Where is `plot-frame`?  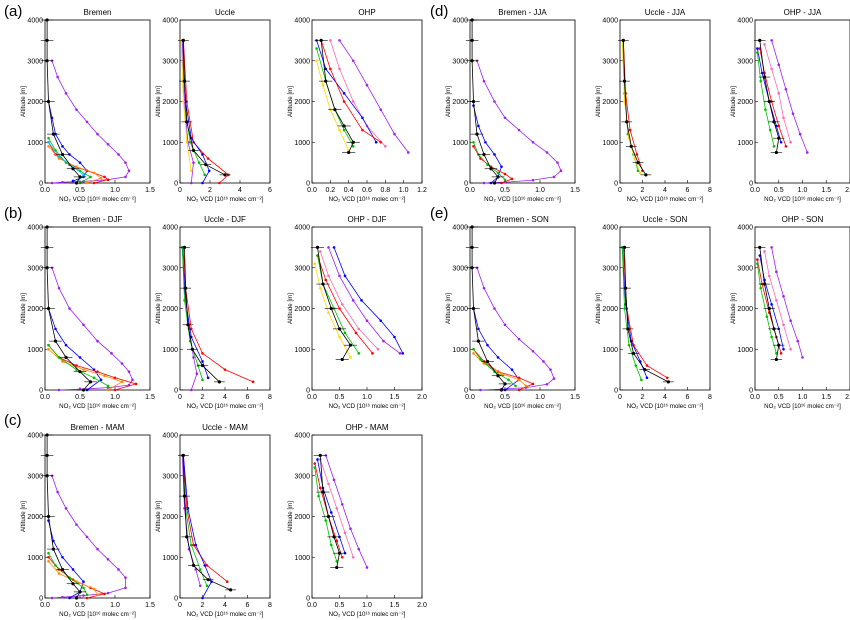
plot-frame is located at coordinates (97, 308).